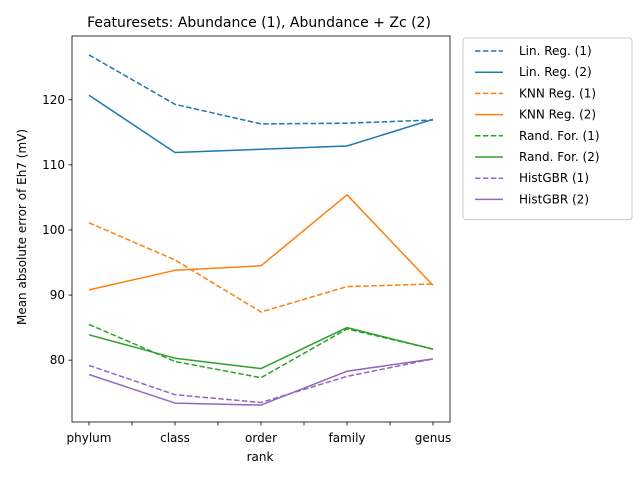  Describe the element at coordinates (557, 93) in the screenshot. I see `legend-label-3: KNN Reg. (1)` at that location.